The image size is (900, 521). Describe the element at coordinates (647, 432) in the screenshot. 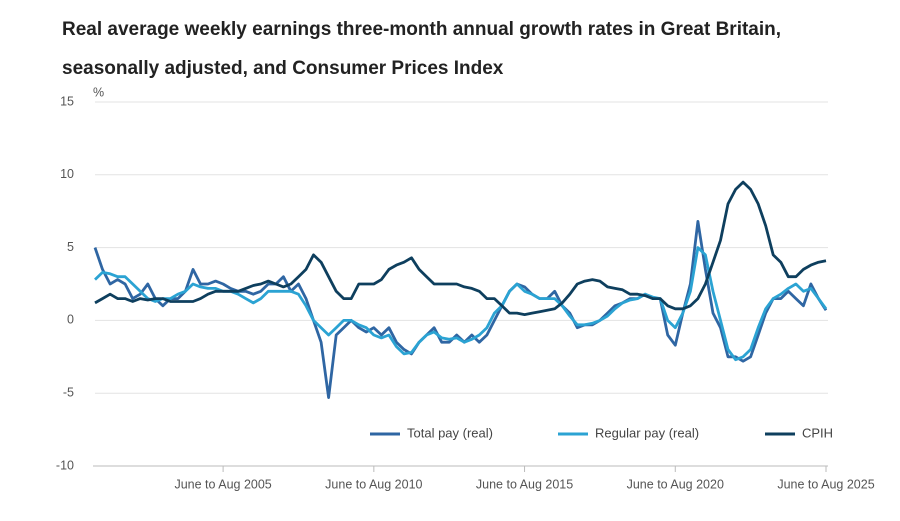

I see `legend-label: Regular pay (real)` at that location.